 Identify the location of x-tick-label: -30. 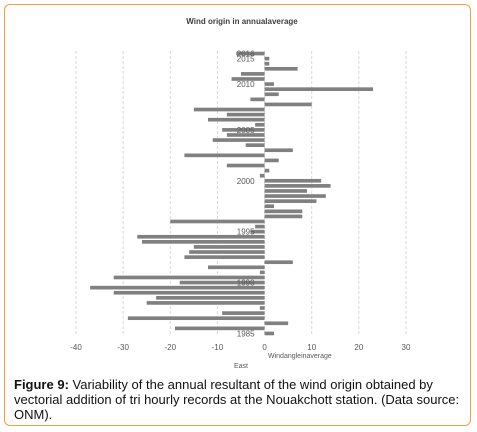
(123, 347).